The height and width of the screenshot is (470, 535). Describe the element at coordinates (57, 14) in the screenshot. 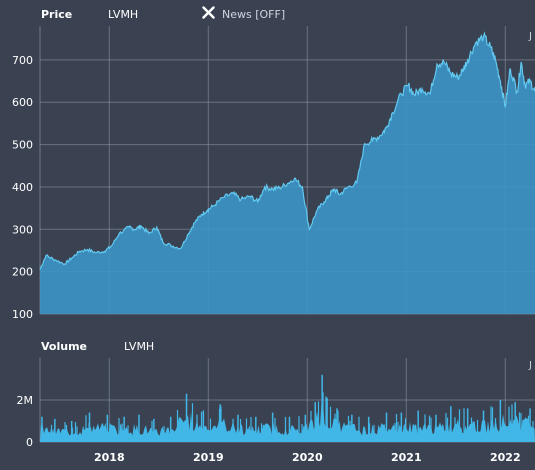

I see `price-panel-label: Price` at that location.